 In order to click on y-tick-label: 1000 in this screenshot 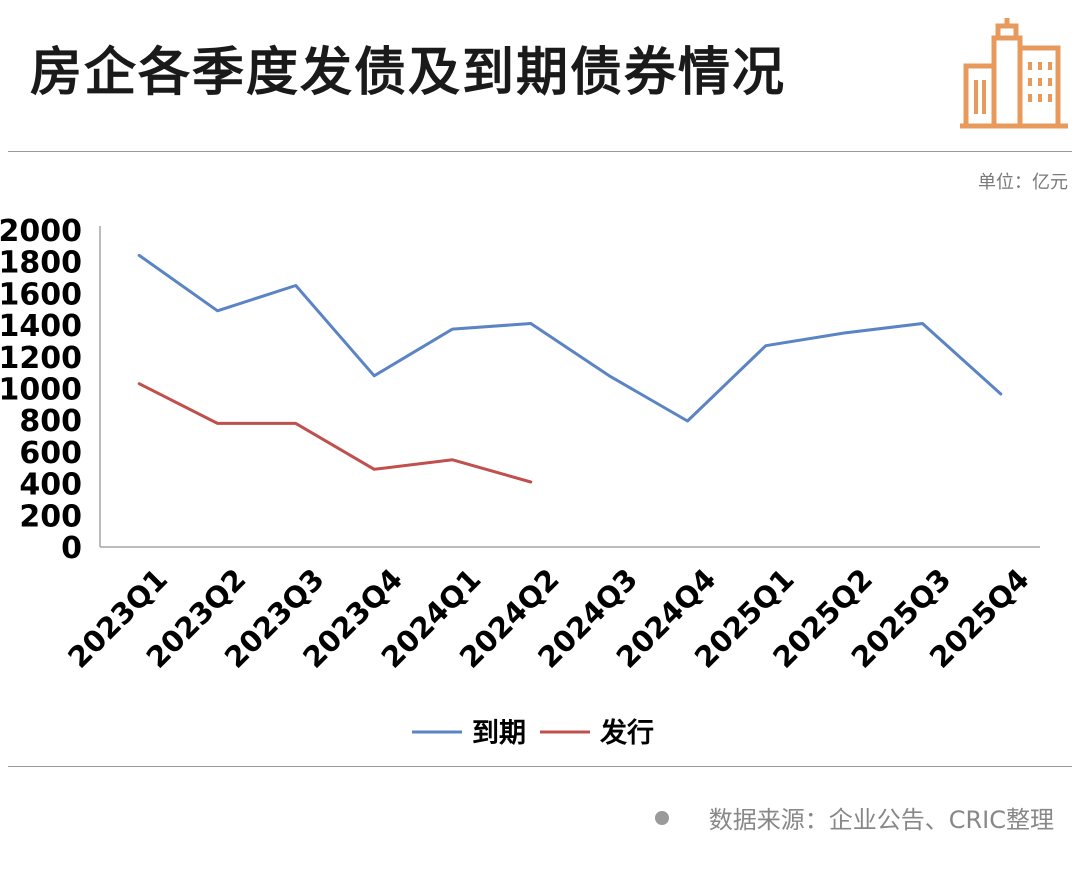, I will do `click(41, 390)`.